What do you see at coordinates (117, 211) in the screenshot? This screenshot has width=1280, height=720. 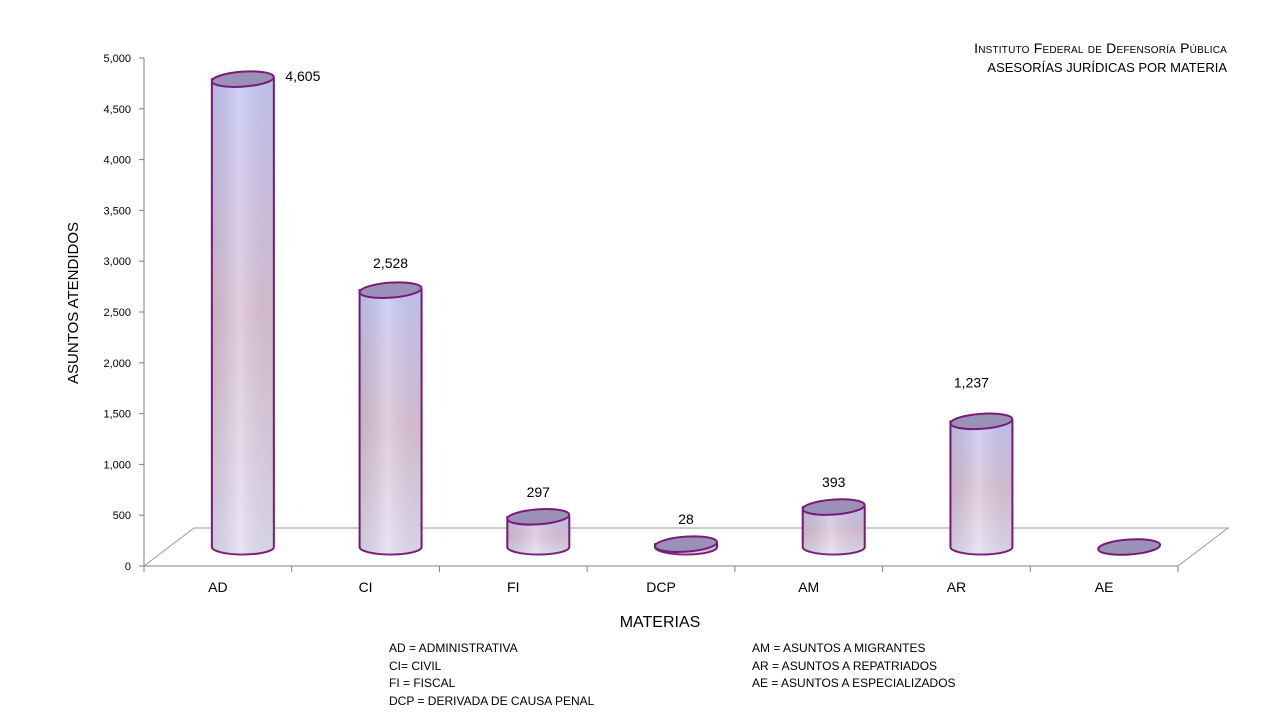 I see `y-tick-label: 3,500` at bounding box center [117, 211].